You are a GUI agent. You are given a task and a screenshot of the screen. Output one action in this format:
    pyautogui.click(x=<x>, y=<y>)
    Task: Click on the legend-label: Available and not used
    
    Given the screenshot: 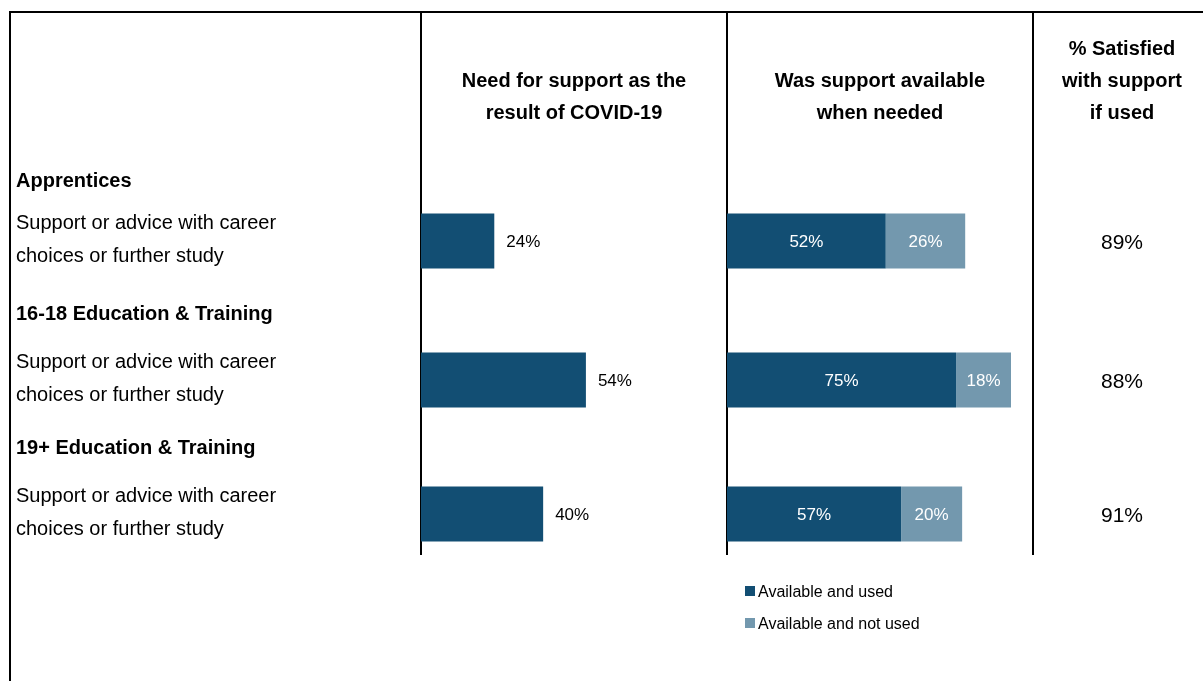 What is the action you would take?
    pyautogui.click(x=839, y=623)
    